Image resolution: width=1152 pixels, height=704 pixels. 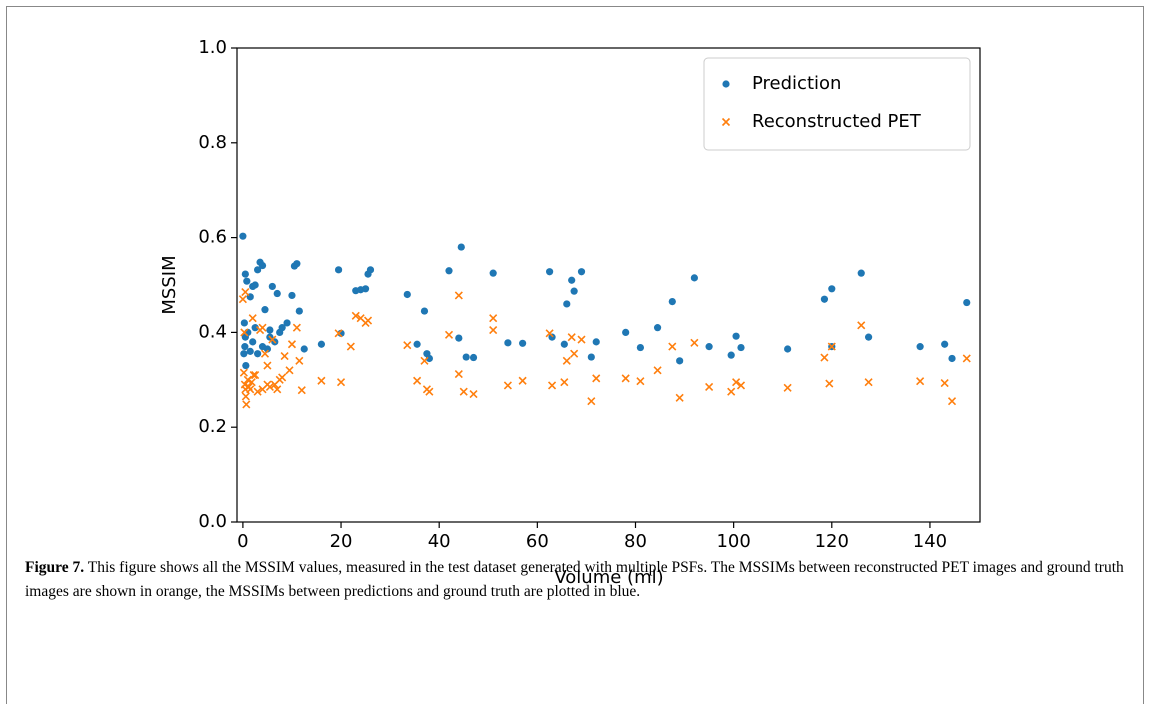 What do you see at coordinates (733, 541) in the screenshot?
I see `x-tick-label: 100` at bounding box center [733, 541].